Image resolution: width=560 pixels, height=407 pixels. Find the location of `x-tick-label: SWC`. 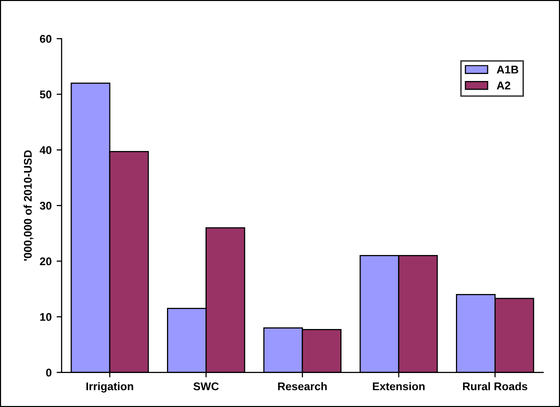

x-tick-label: SWC is located at coordinates (206, 386).